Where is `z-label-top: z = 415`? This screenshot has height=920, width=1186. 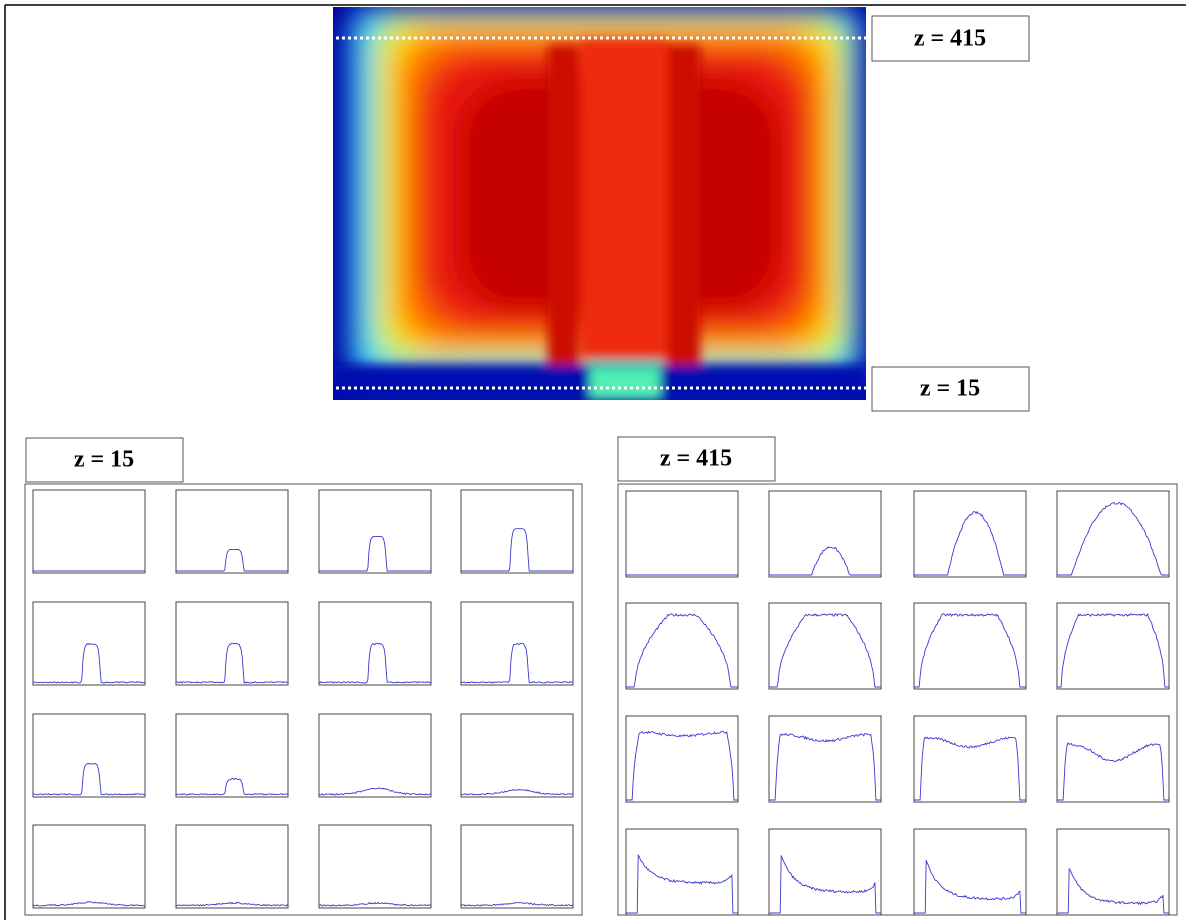 z-label-top: z = 415 is located at coordinates (950, 39).